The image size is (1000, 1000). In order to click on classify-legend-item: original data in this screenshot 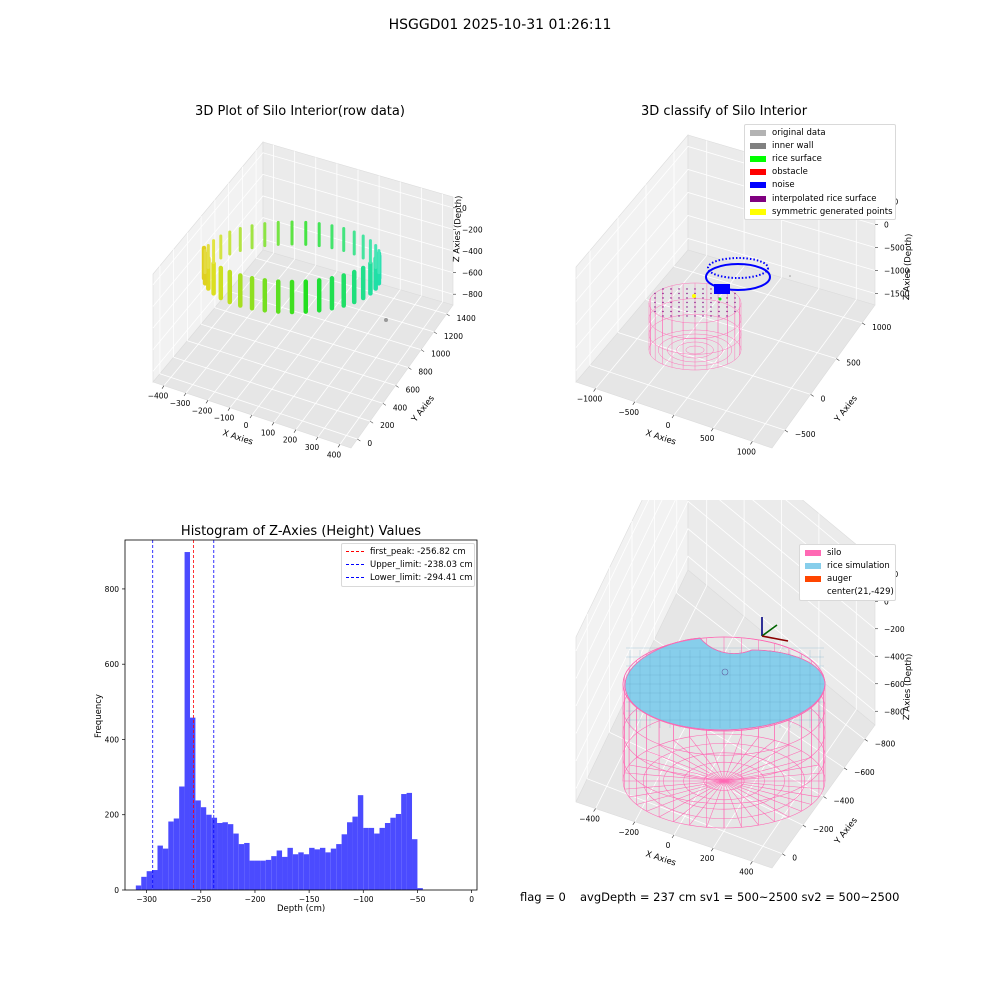, I will do `click(820, 132)`.